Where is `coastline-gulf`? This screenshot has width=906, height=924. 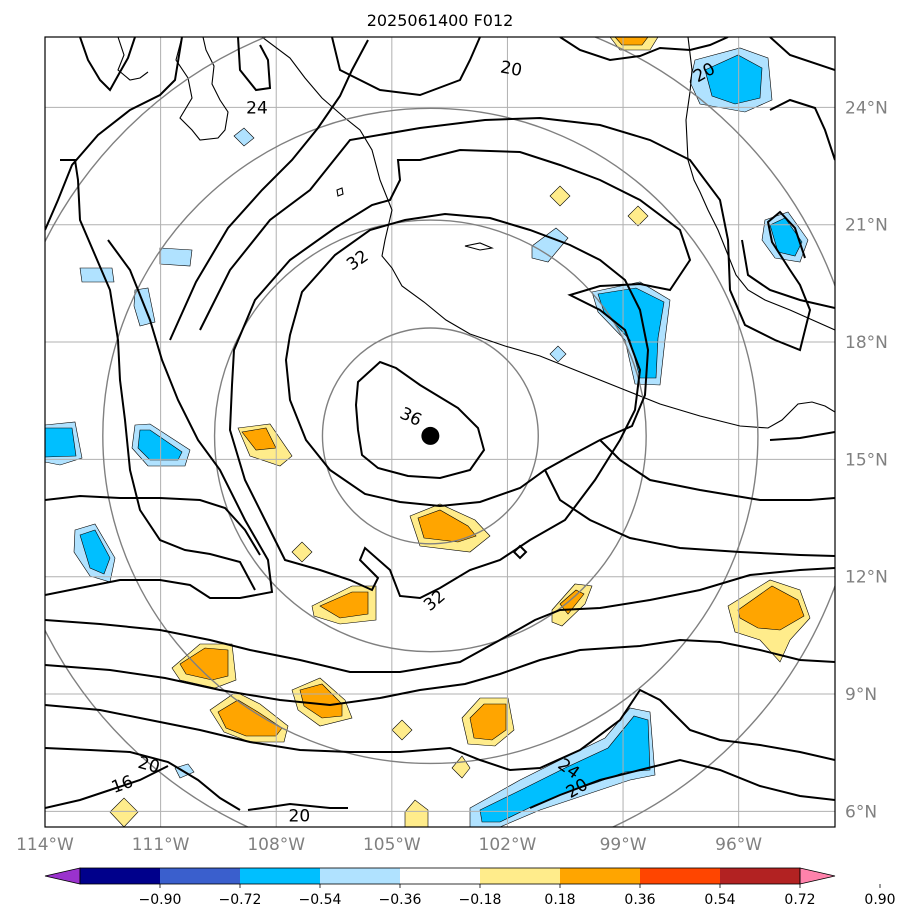
coastline-gulf is located at coordinates (760, 184).